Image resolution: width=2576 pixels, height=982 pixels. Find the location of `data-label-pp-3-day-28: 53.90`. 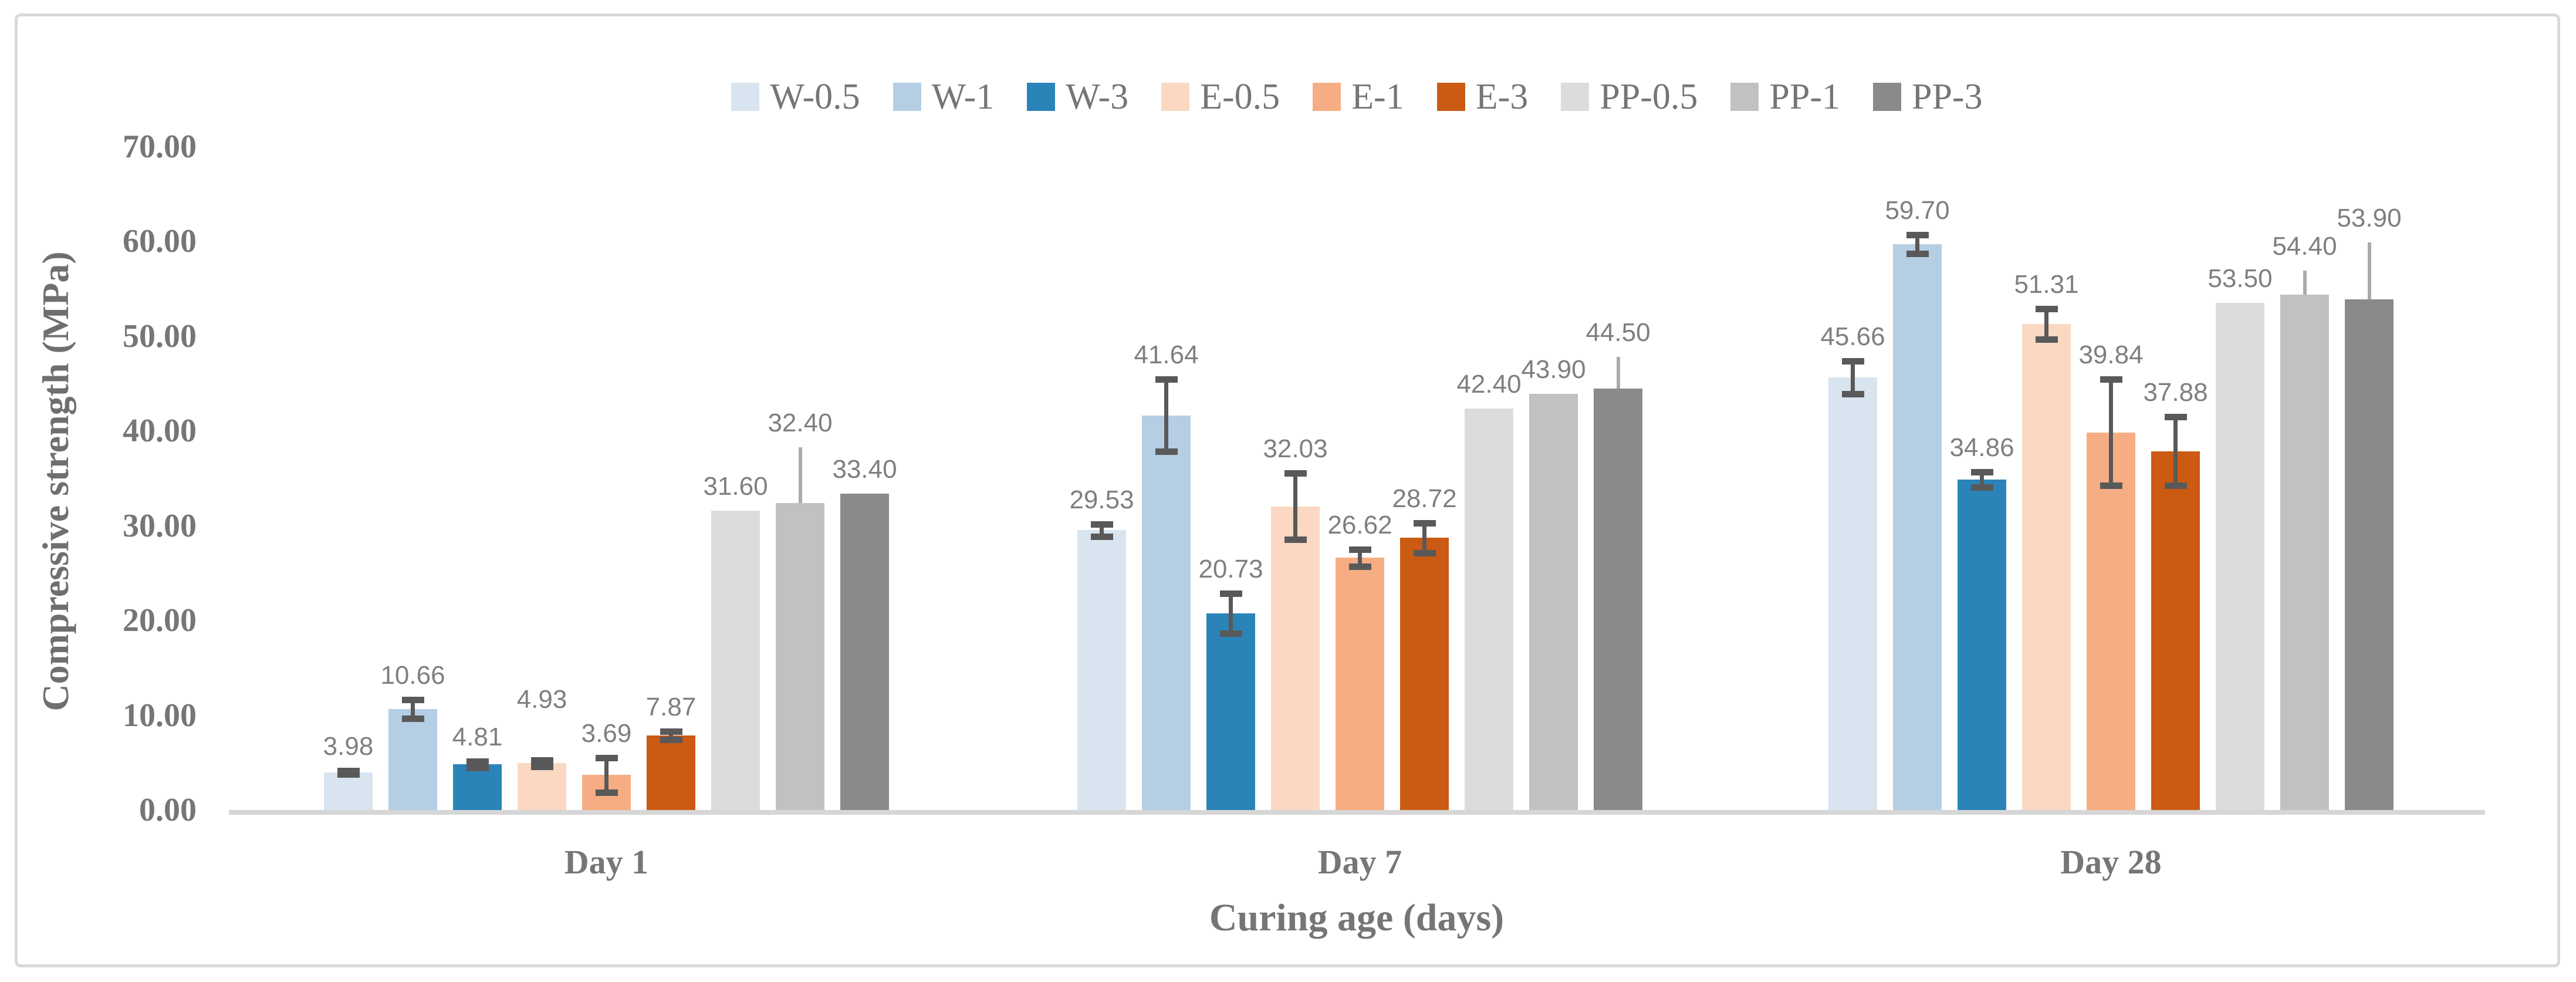

data-label-pp-3-day-28: 53.90 is located at coordinates (2369, 218).